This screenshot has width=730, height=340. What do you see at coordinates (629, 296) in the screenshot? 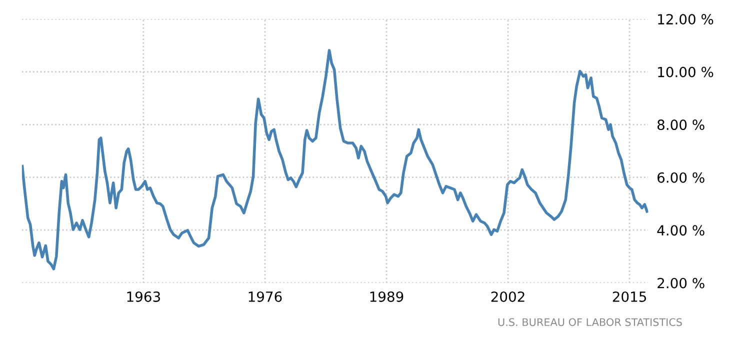
I see `x-tick-label: 2015` at bounding box center [629, 296].